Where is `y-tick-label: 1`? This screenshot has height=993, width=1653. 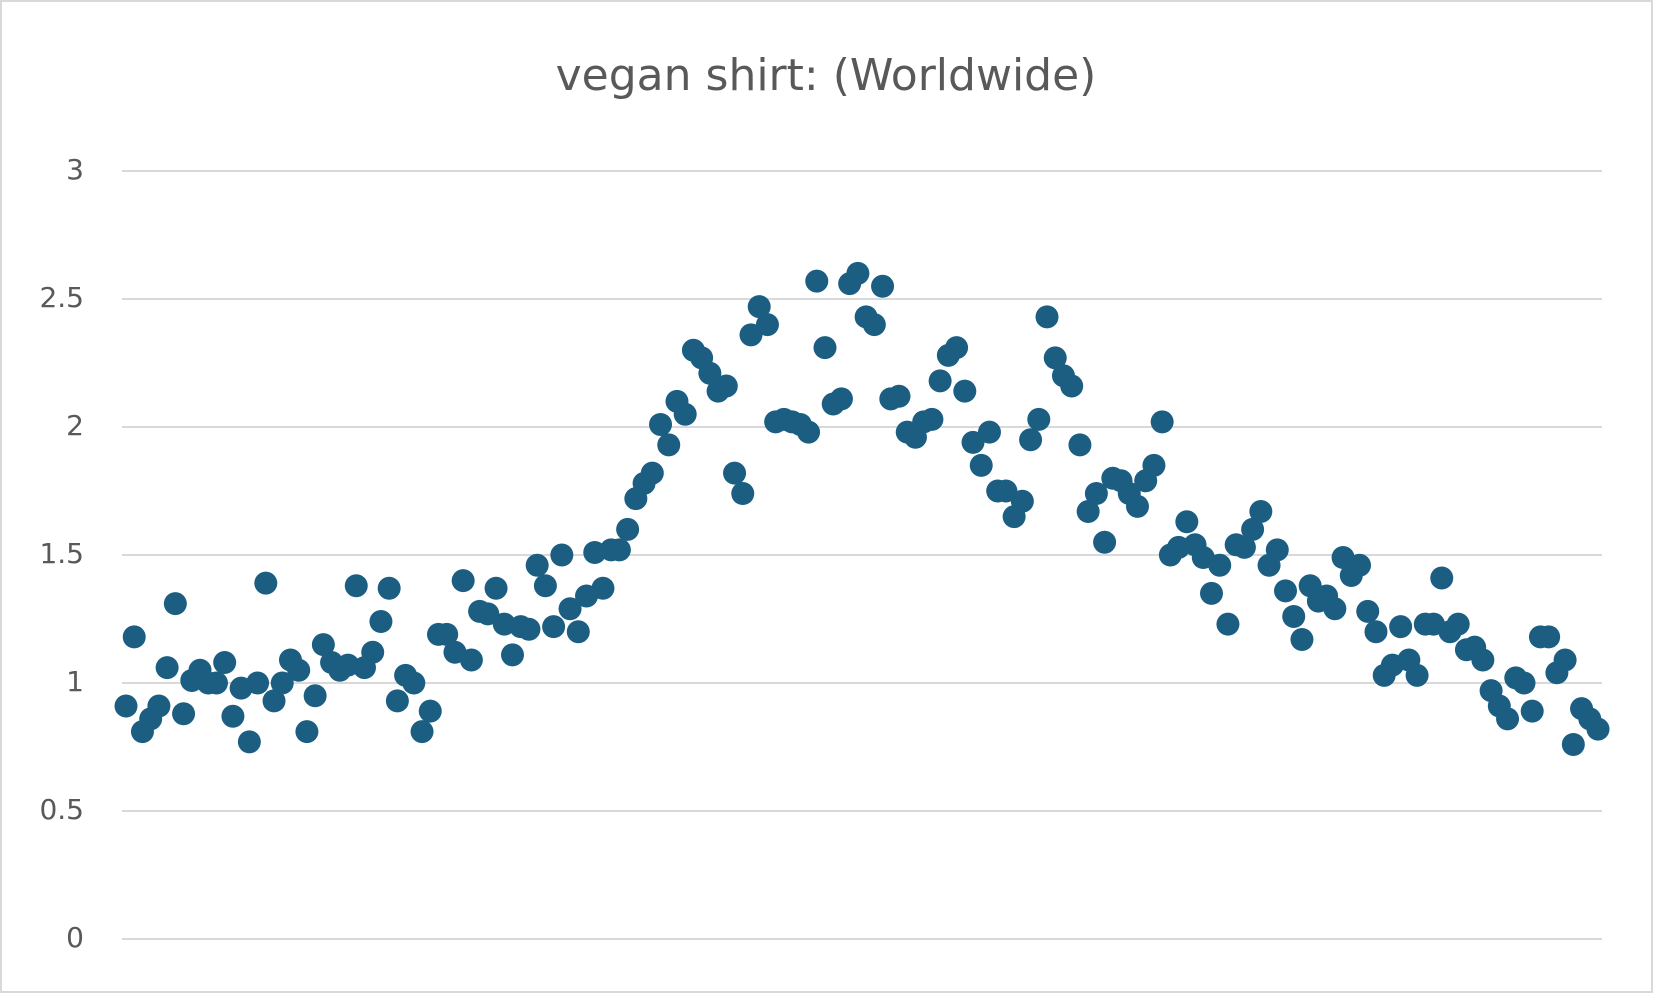
y-tick-label: 1 is located at coordinates (75, 681).